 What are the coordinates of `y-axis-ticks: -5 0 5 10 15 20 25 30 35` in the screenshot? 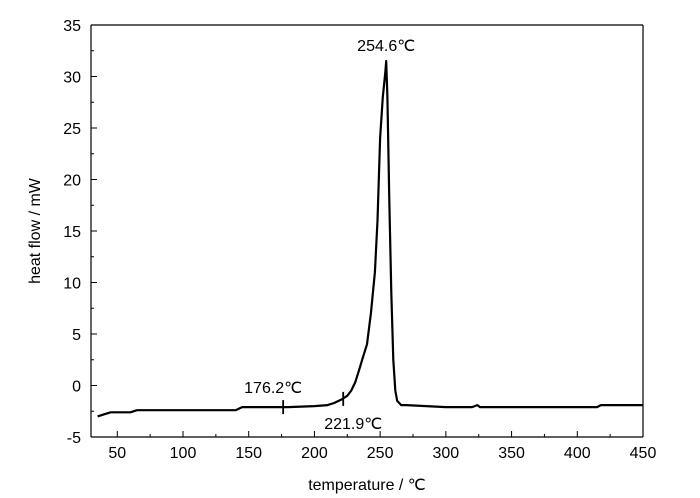 It's located at (80, 232).